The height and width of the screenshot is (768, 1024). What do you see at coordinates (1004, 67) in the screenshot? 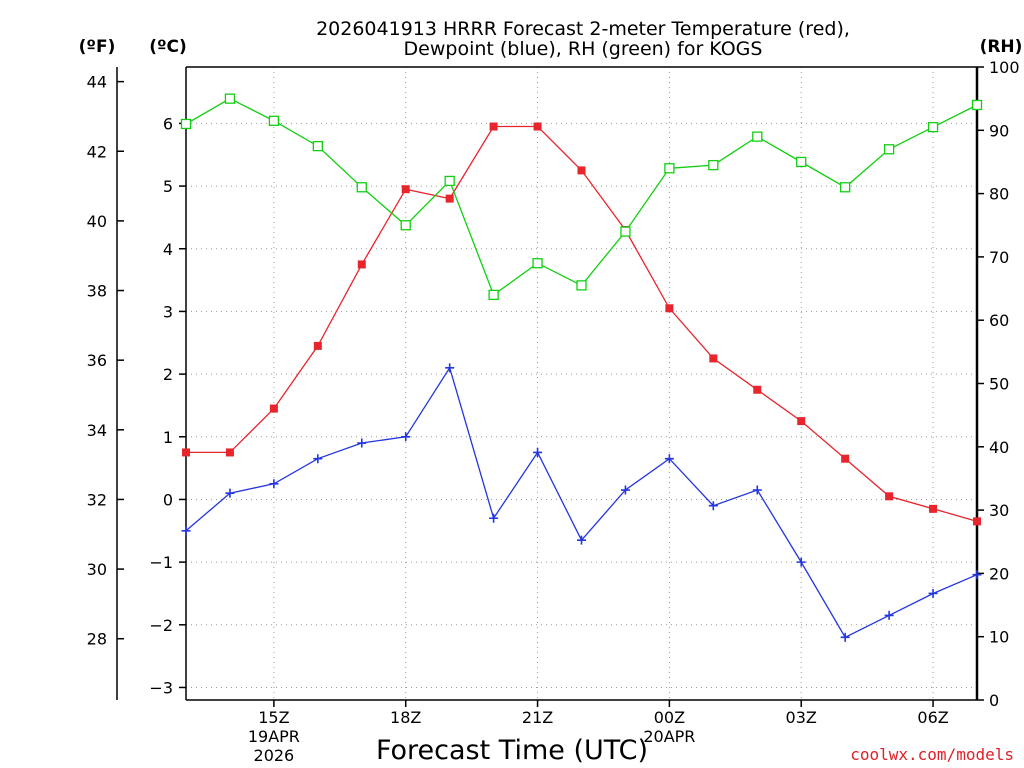
I see `rh-tick-label: 100` at bounding box center [1004, 67].